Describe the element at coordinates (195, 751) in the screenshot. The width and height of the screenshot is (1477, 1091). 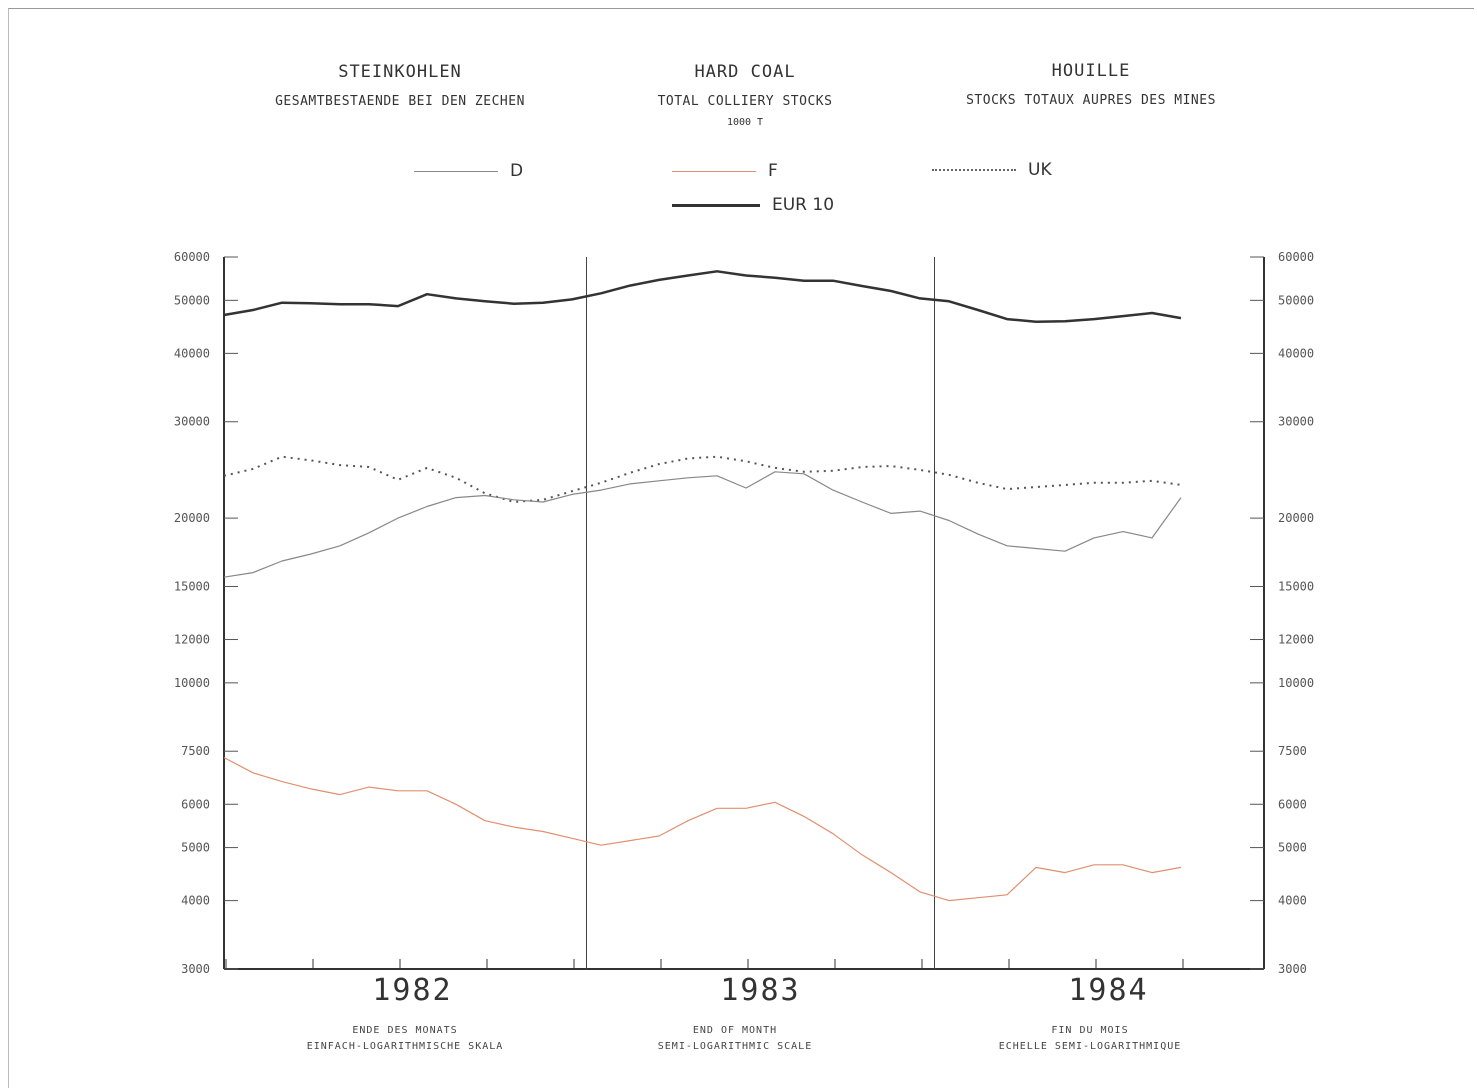
I see `y-tick-label-left: 7500` at that location.